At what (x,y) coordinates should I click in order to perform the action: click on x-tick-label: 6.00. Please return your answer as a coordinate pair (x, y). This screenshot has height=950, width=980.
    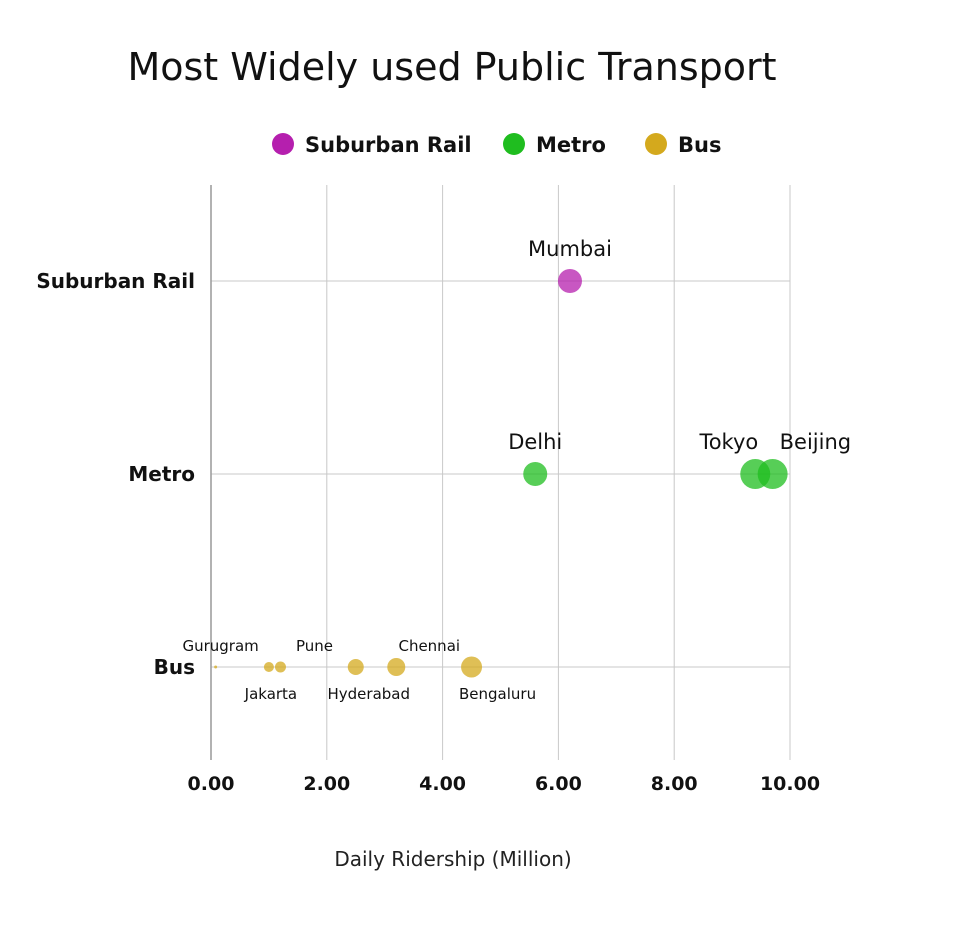
    Looking at the image, I should click on (558, 784).